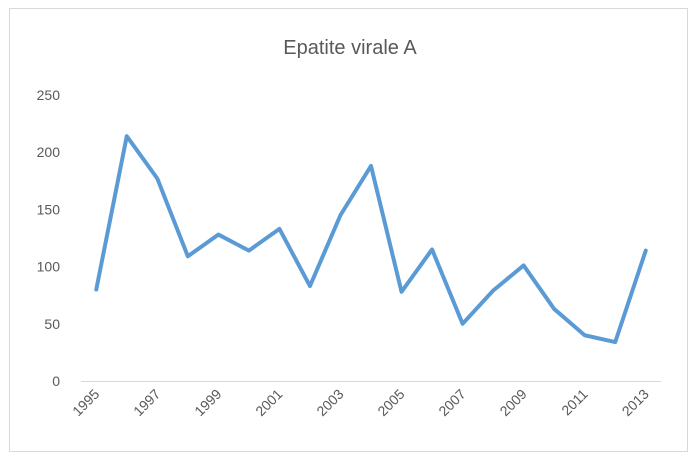 This screenshot has height=459, width=696. I want to click on y-tick-label: 50, so click(52, 324).